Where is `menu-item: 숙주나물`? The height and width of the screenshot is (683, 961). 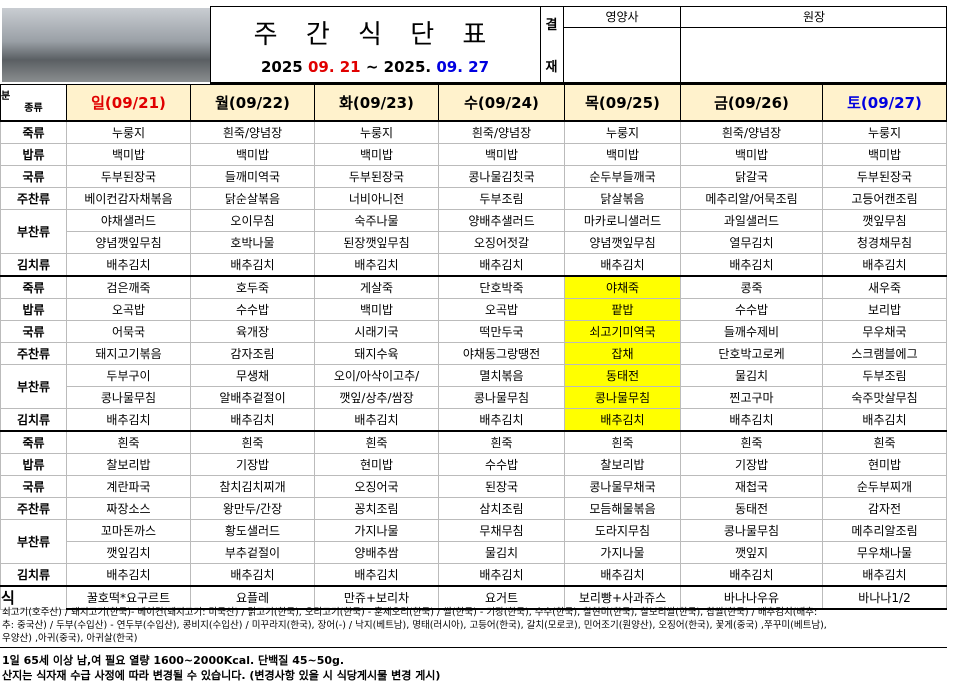
menu-item: 숙주나물 is located at coordinates (376, 220).